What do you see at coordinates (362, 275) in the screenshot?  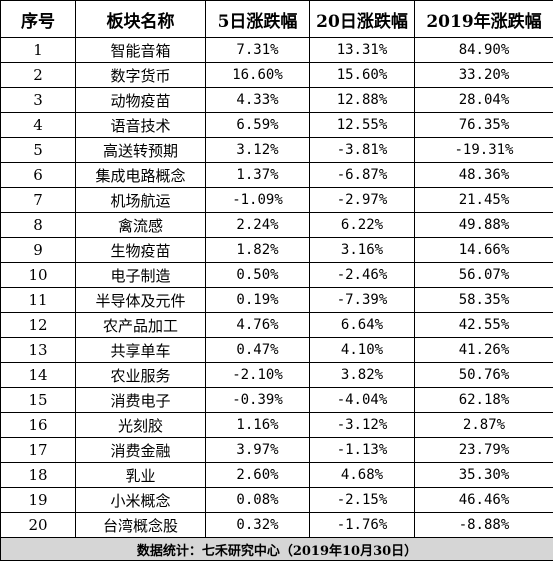 I see `cell-20day-change: -2.46%` at bounding box center [362, 275].